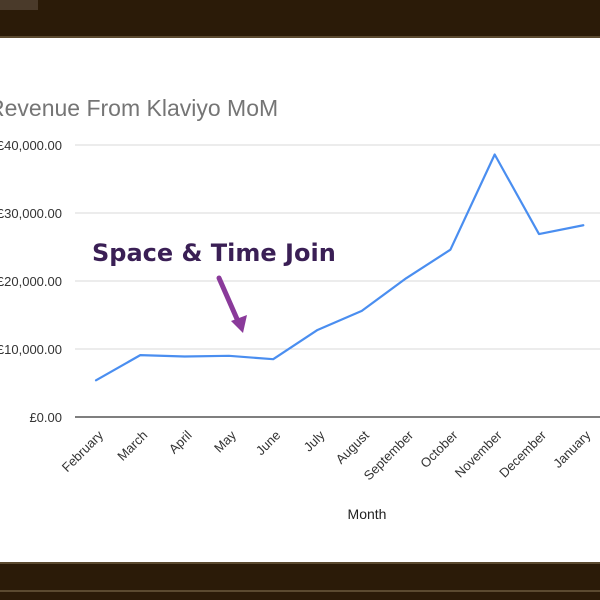  I want to click on y-tick-label: £20,000.00, so click(31, 281).